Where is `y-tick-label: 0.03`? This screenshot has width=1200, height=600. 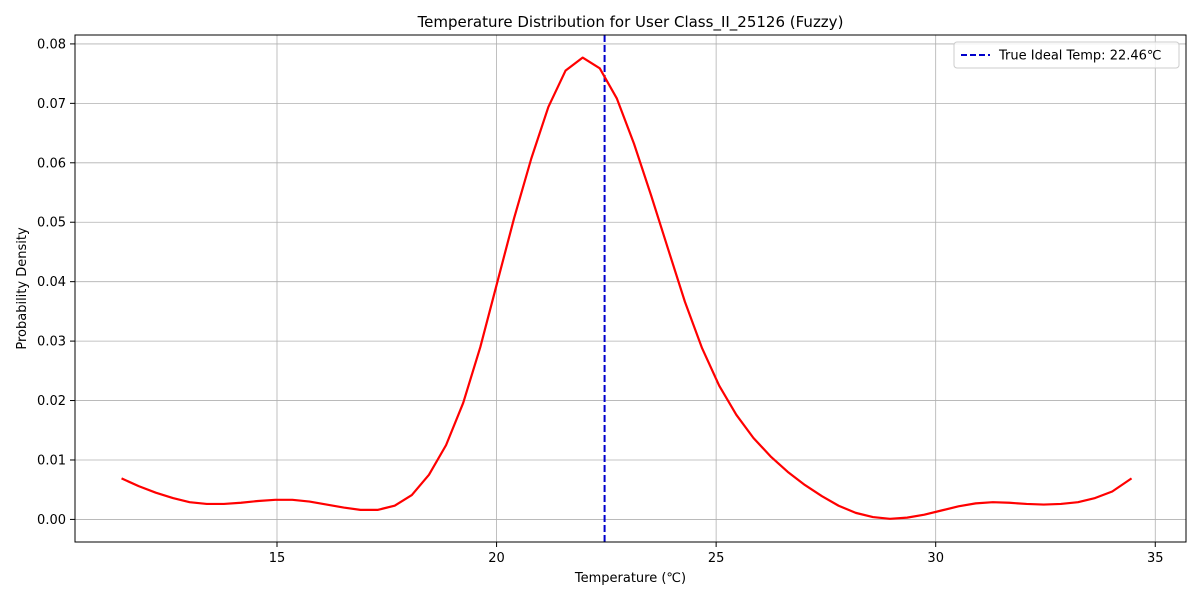
y-tick-label: 0.03 is located at coordinates (51, 342).